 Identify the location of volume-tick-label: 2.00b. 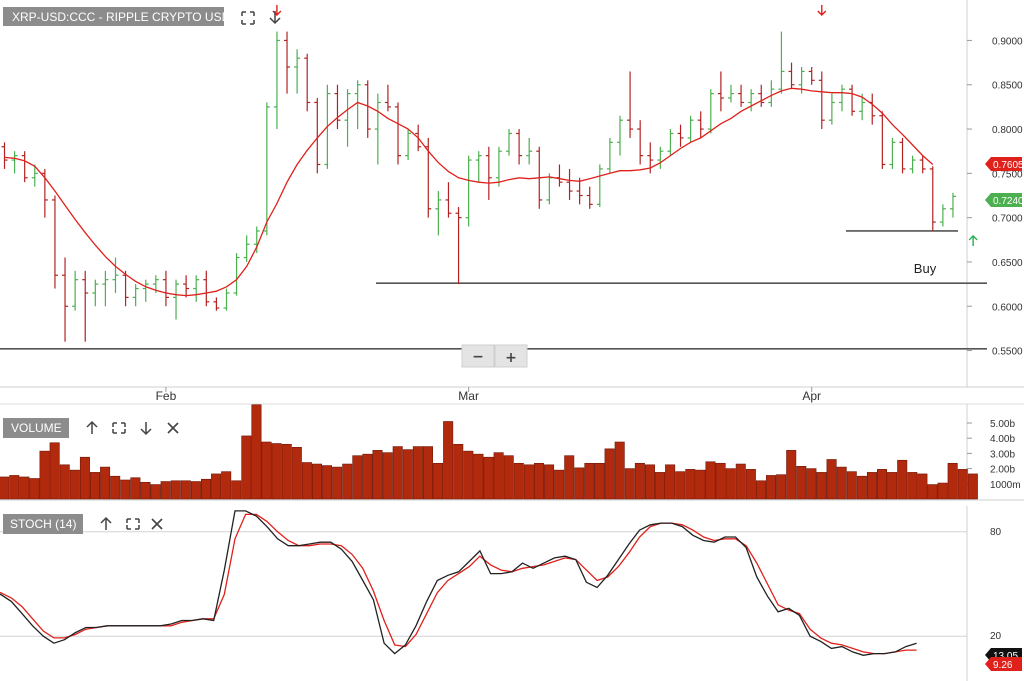
(1002, 470).